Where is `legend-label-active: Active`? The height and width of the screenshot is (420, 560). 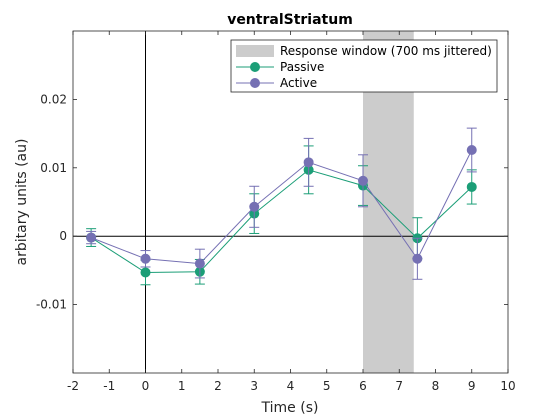 legend-label-active: Active is located at coordinates (298, 83).